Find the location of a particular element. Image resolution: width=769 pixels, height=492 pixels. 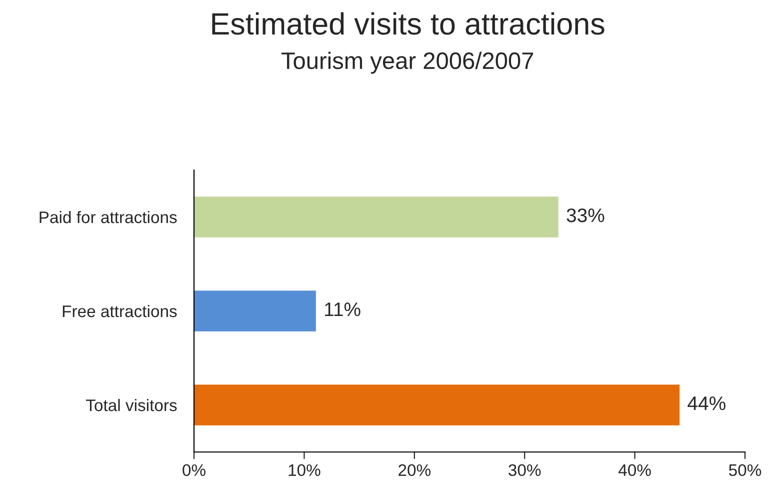

x-tick-label: 10% is located at coordinates (304, 470).